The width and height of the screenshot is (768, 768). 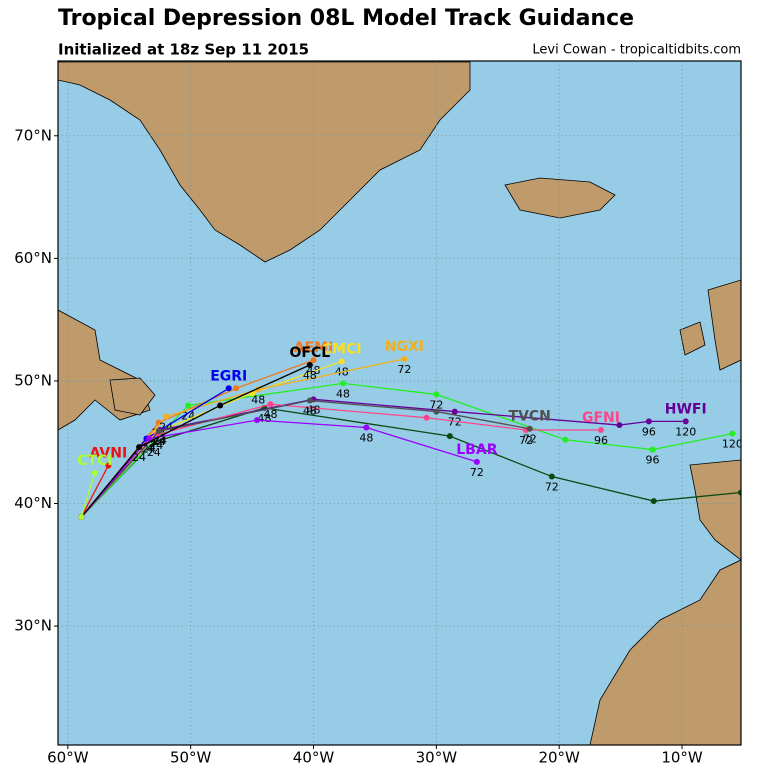 I want to click on model-label: LBAR, so click(x=476, y=450).